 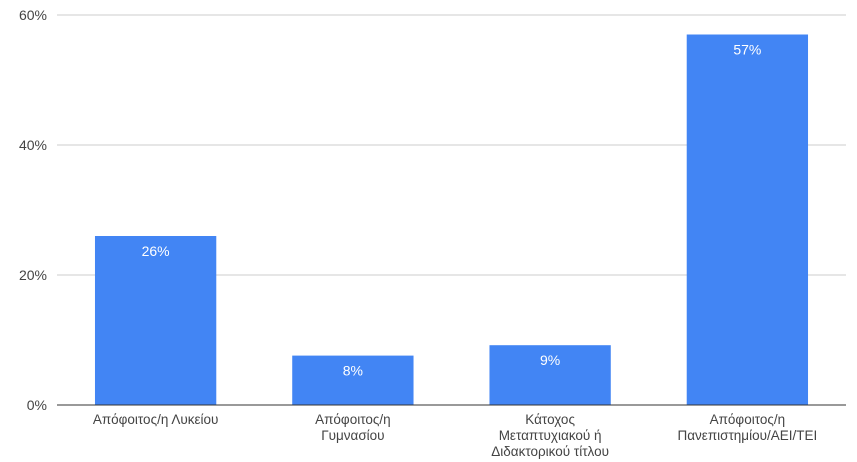 What do you see at coordinates (747, 50) in the screenshot?
I see `data-label: 57%` at bounding box center [747, 50].